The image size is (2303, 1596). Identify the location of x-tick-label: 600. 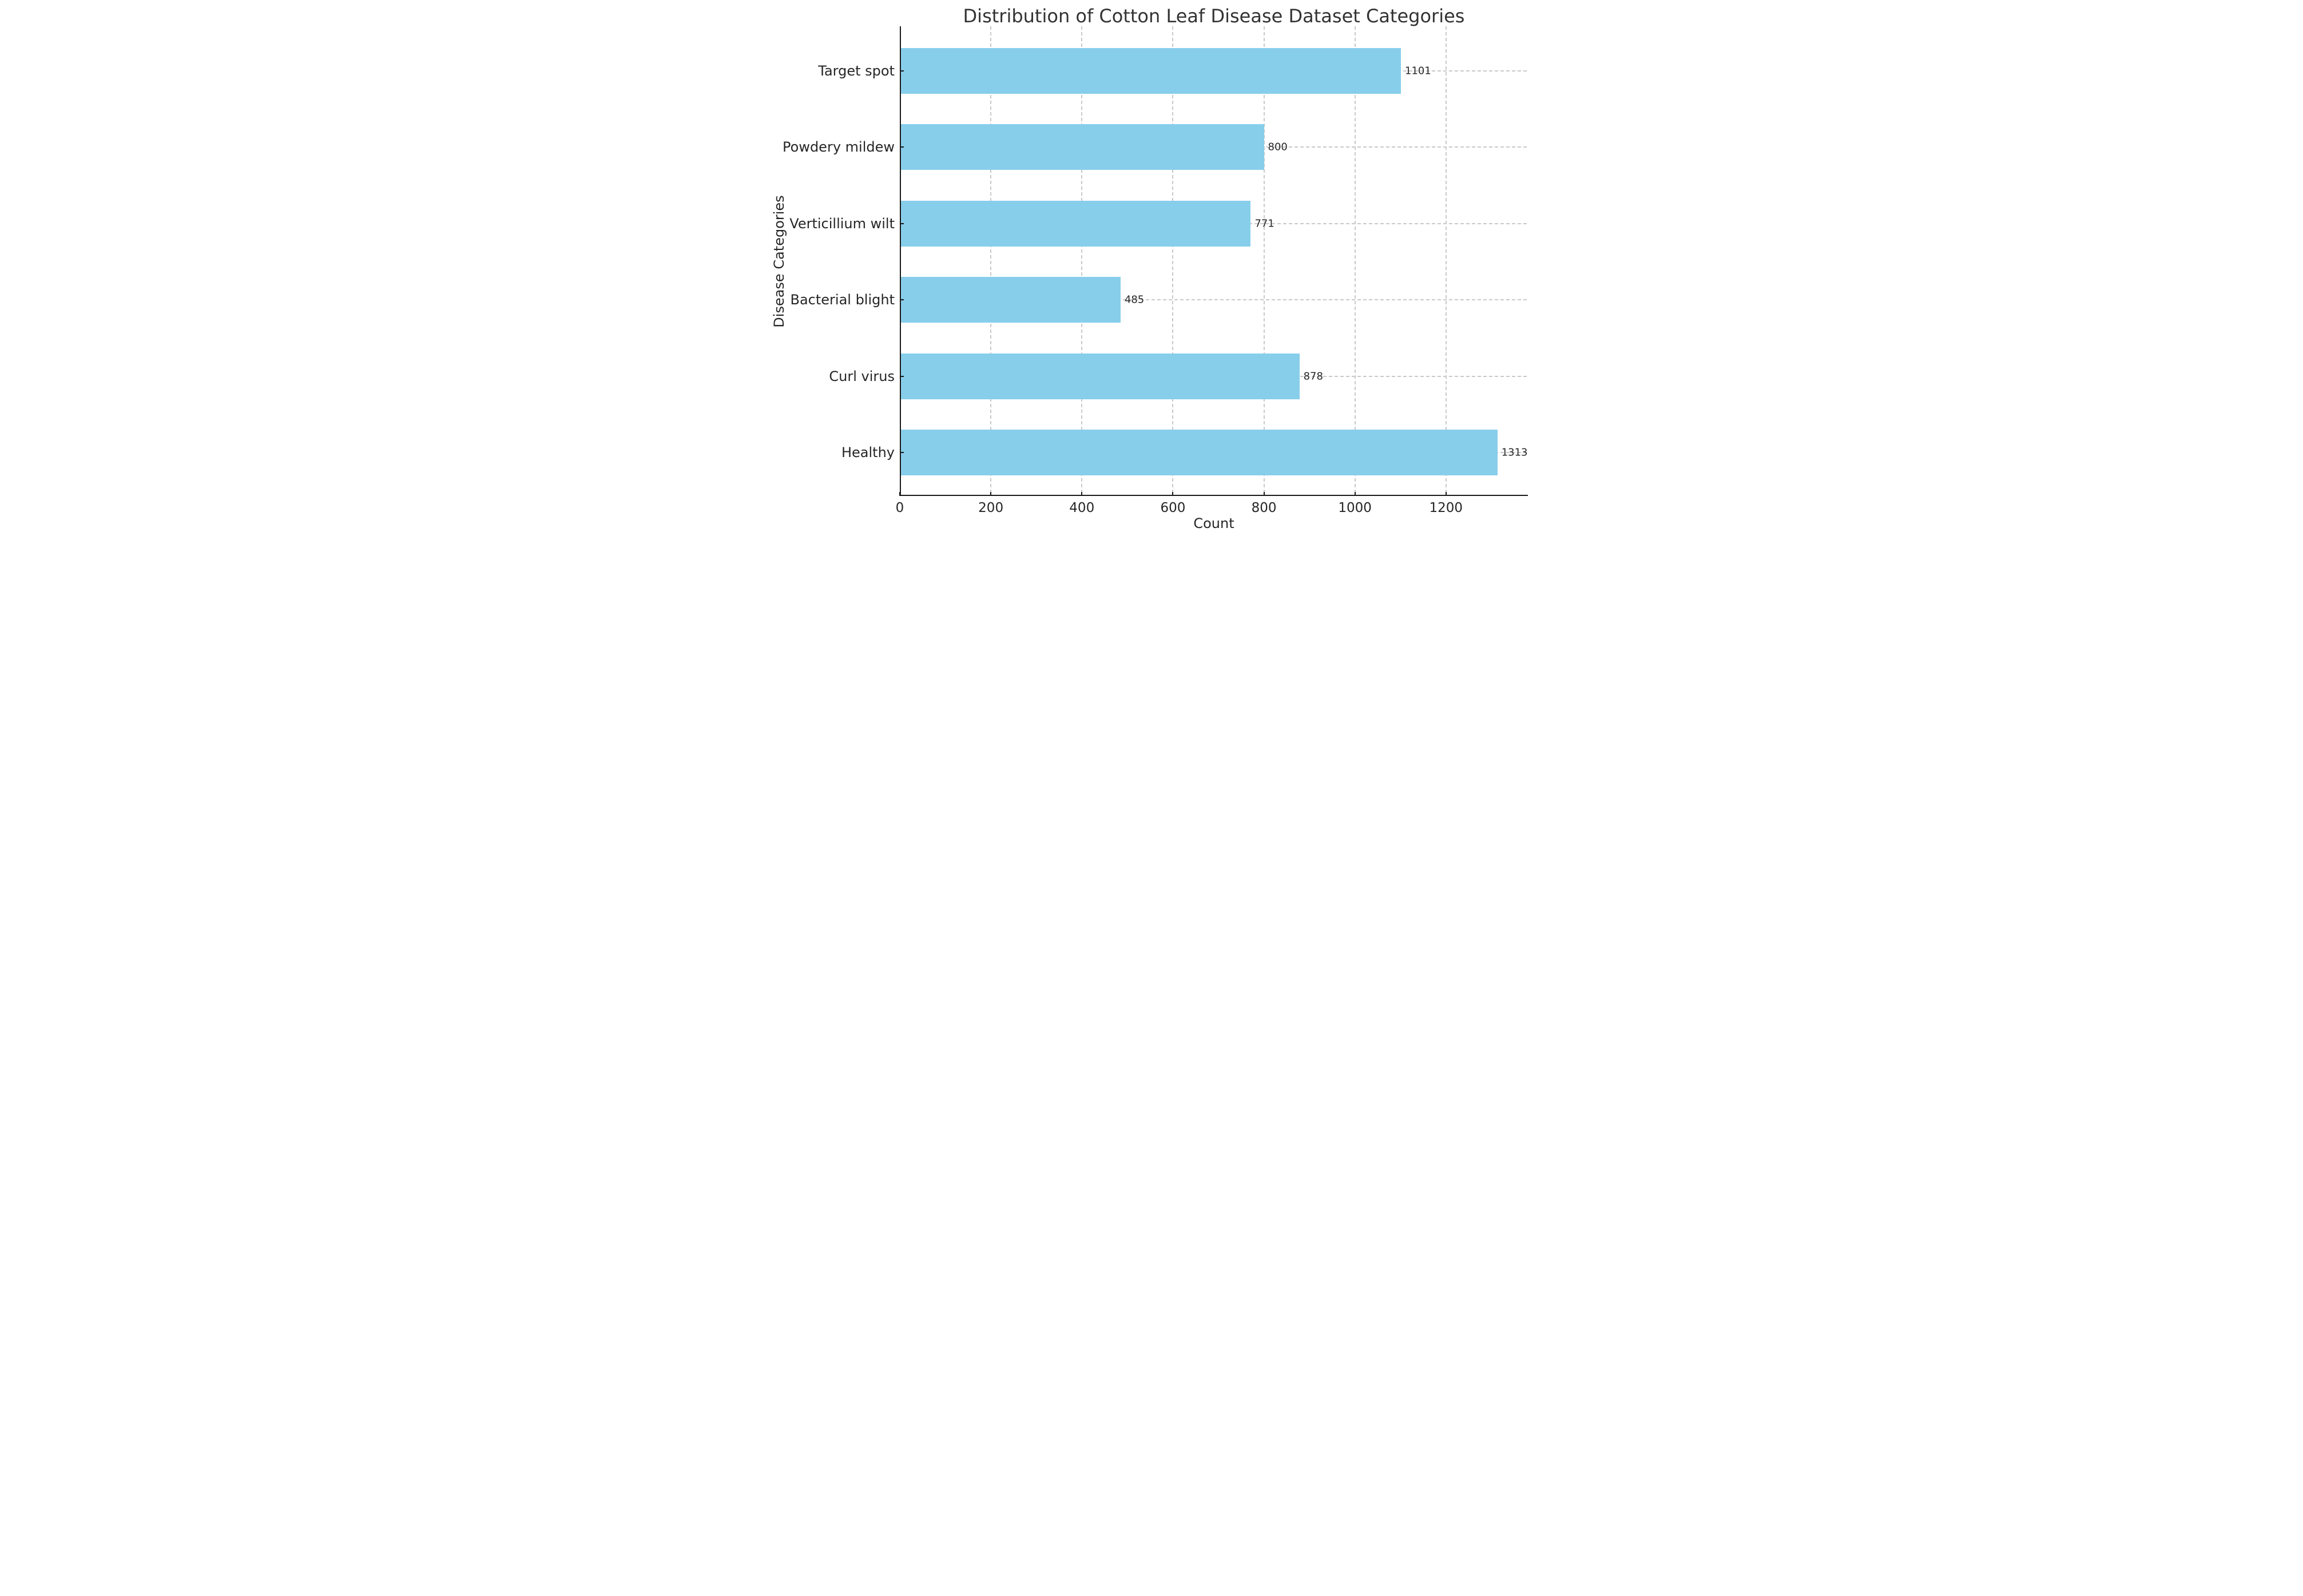
(1173, 508).